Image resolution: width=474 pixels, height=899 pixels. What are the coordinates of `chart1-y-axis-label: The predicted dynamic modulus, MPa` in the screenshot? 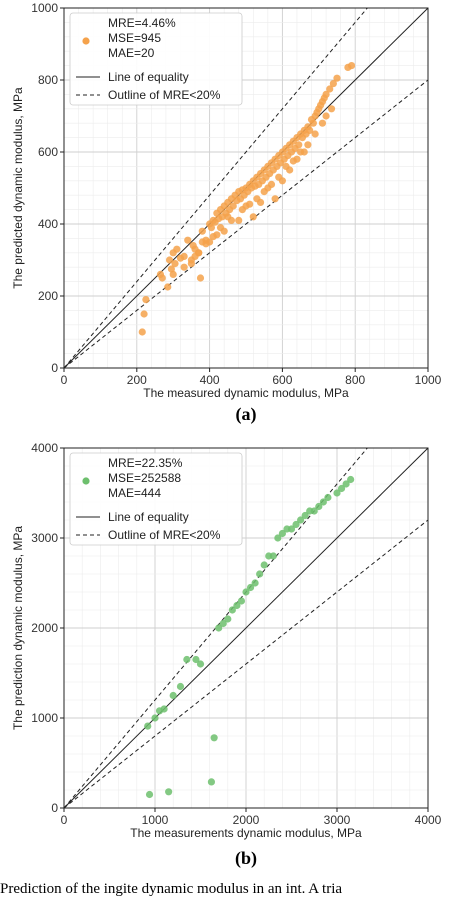 It's located at (18, 188).